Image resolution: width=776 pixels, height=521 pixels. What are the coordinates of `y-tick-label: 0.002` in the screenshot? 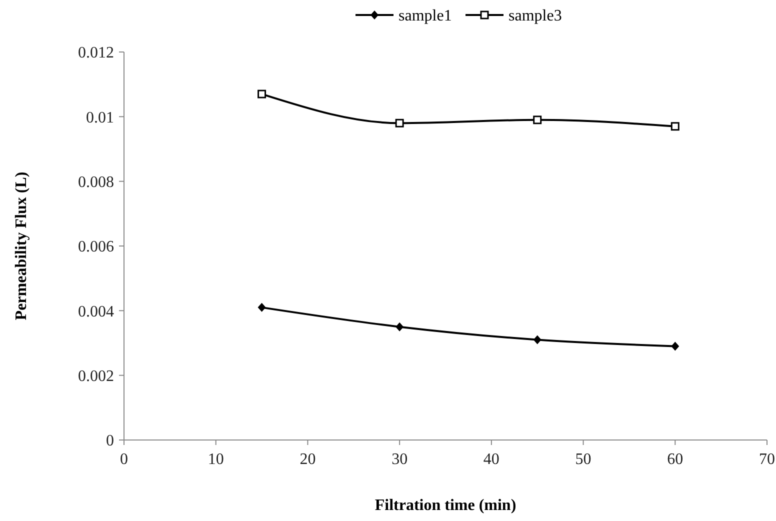 It's located at (96, 376).